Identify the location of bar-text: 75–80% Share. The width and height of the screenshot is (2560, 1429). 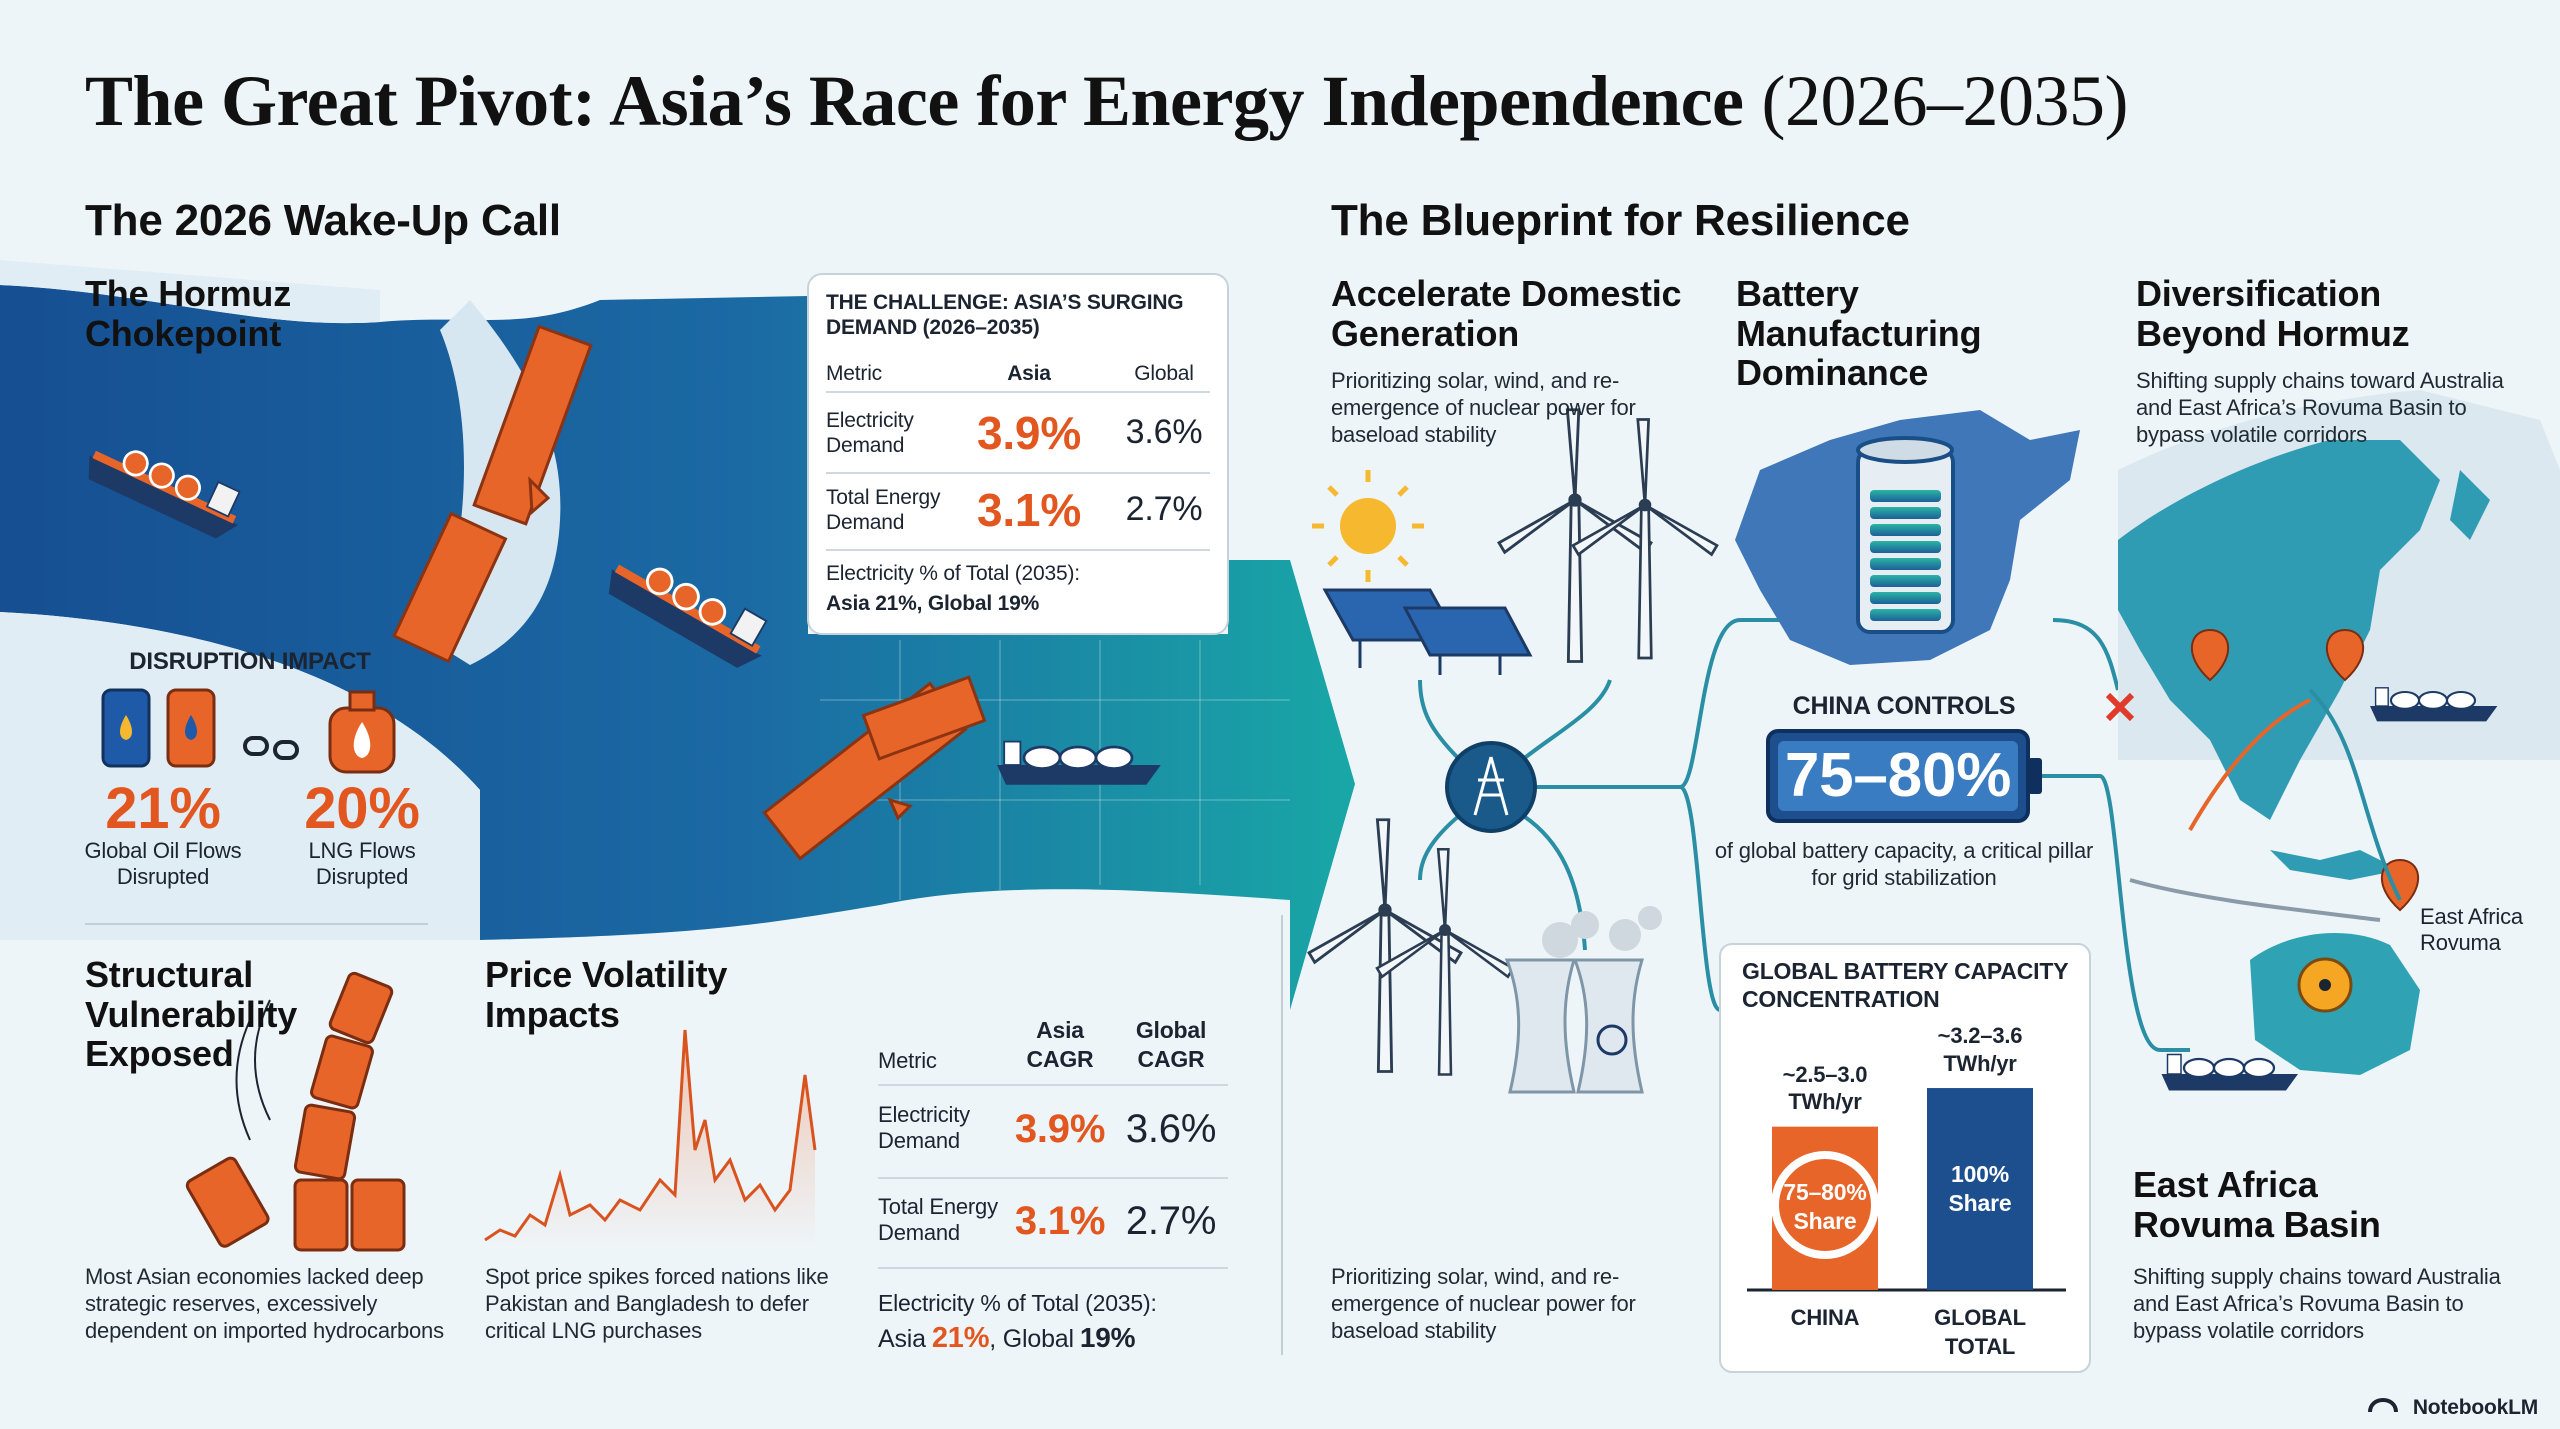
(1825, 1206).